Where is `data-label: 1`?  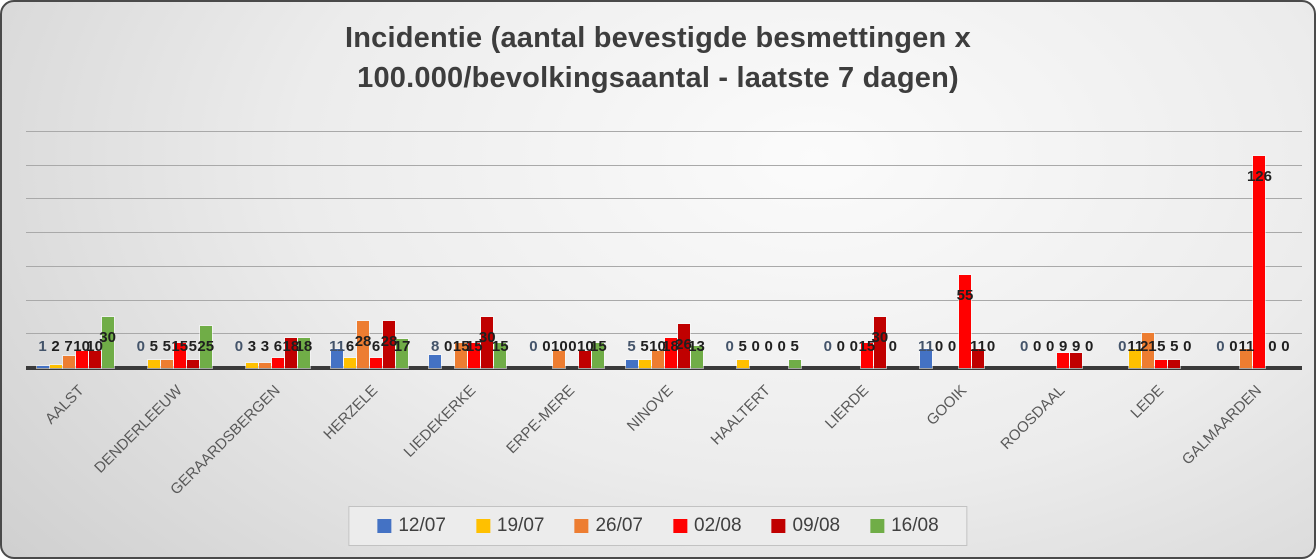 data-label: 1 is located at coordinates (42, 346).